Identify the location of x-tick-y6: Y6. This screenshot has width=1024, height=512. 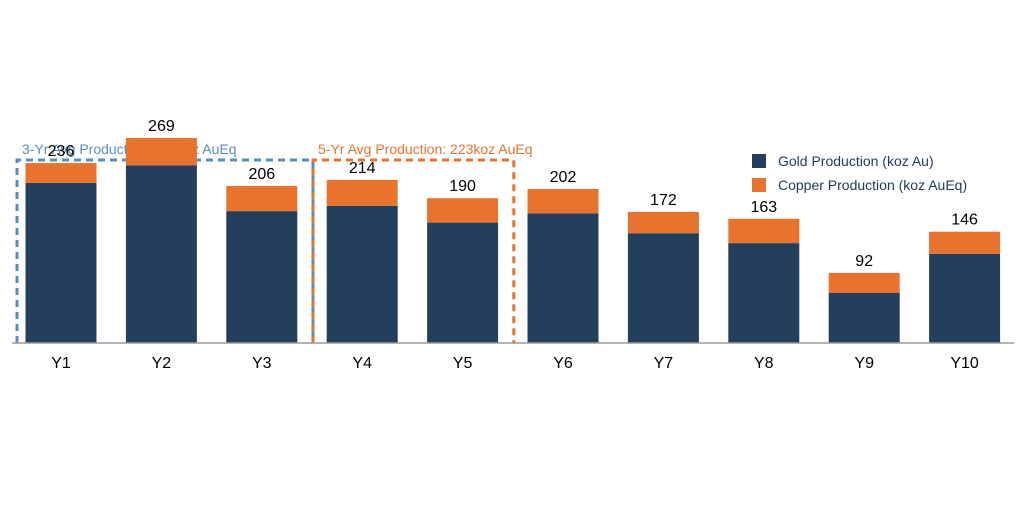
(563, 363).